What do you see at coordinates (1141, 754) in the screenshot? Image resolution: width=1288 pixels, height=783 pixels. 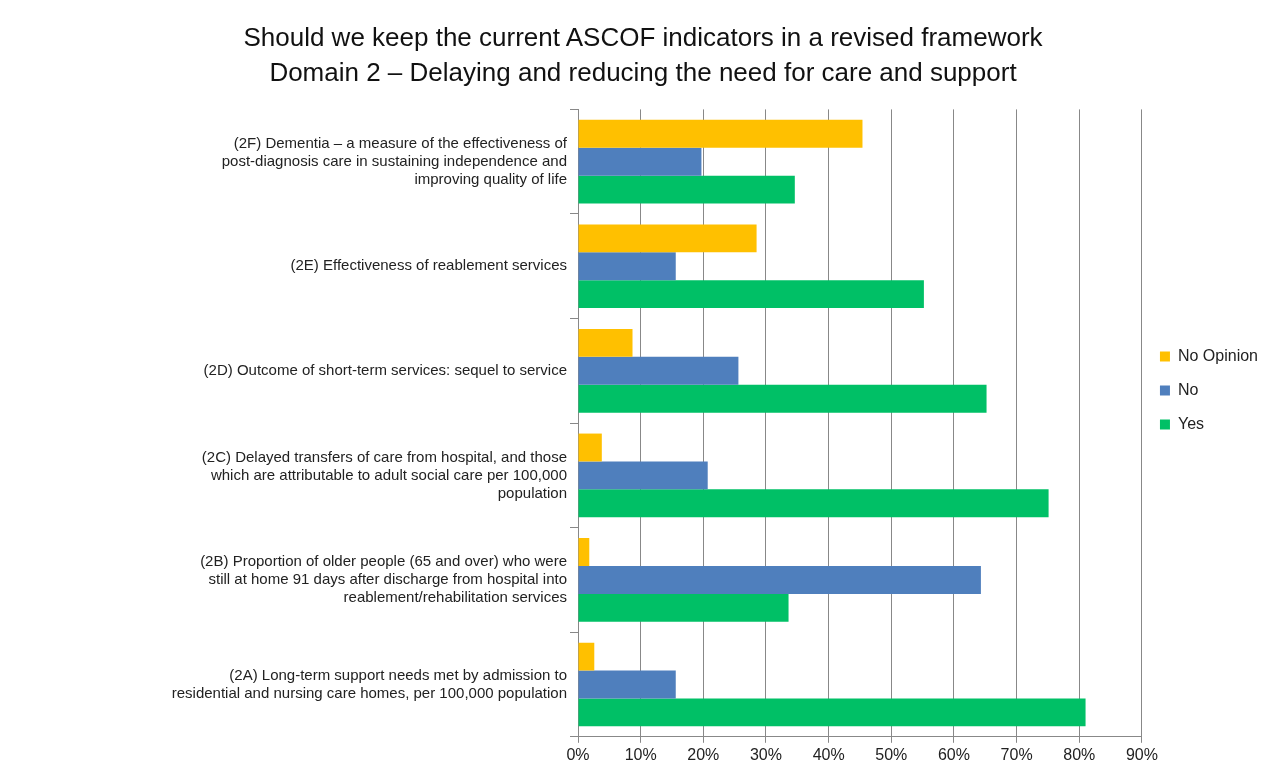 I see `x-tick-label: 90%` at bounding box center [1141, 754].